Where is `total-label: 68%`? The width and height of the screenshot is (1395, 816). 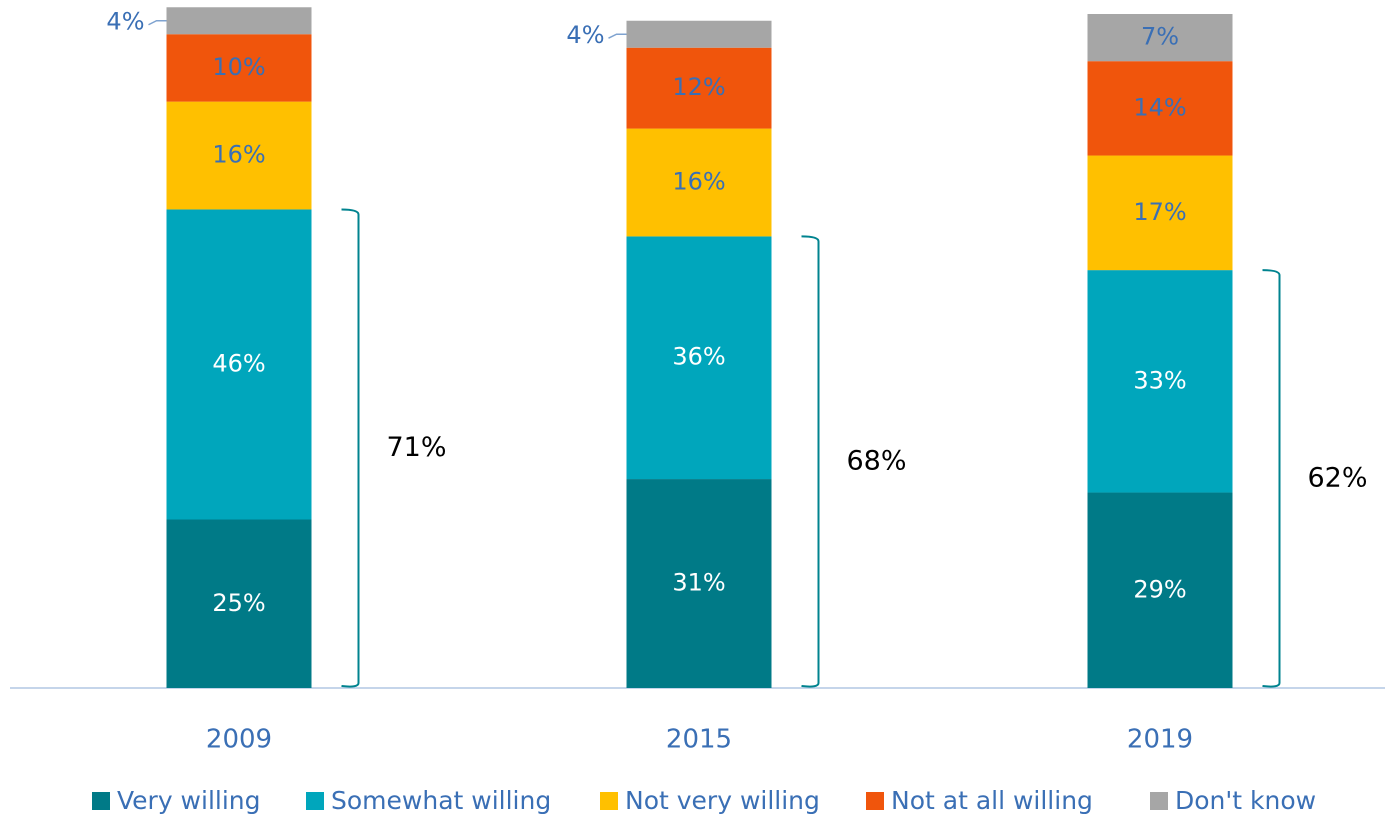
total-label: 68% is located at coordinates (877, 461).